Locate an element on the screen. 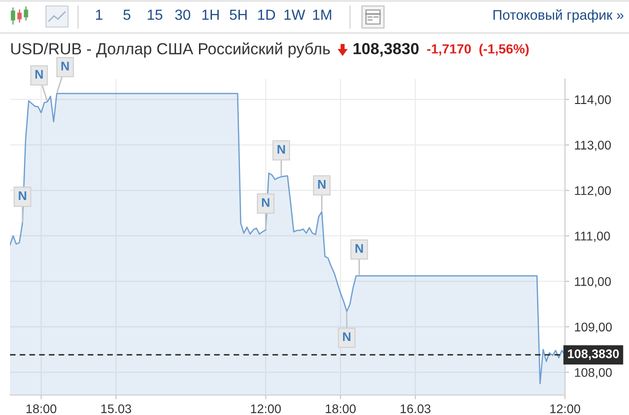 This screenshot has height=415, width=629. ref-line-label: 108,3830 is located at coordinates (593, 354).